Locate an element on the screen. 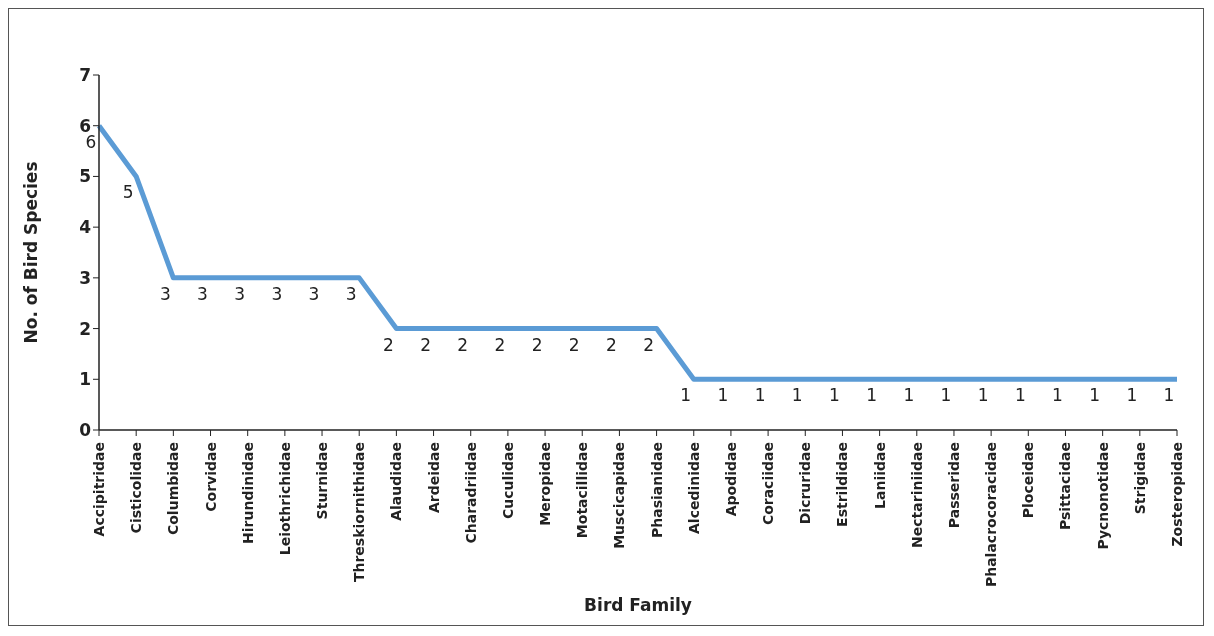 The height and width of the screenshot is (636, 1214). y-tick-label: 7 is located at coordinates (85, 75).